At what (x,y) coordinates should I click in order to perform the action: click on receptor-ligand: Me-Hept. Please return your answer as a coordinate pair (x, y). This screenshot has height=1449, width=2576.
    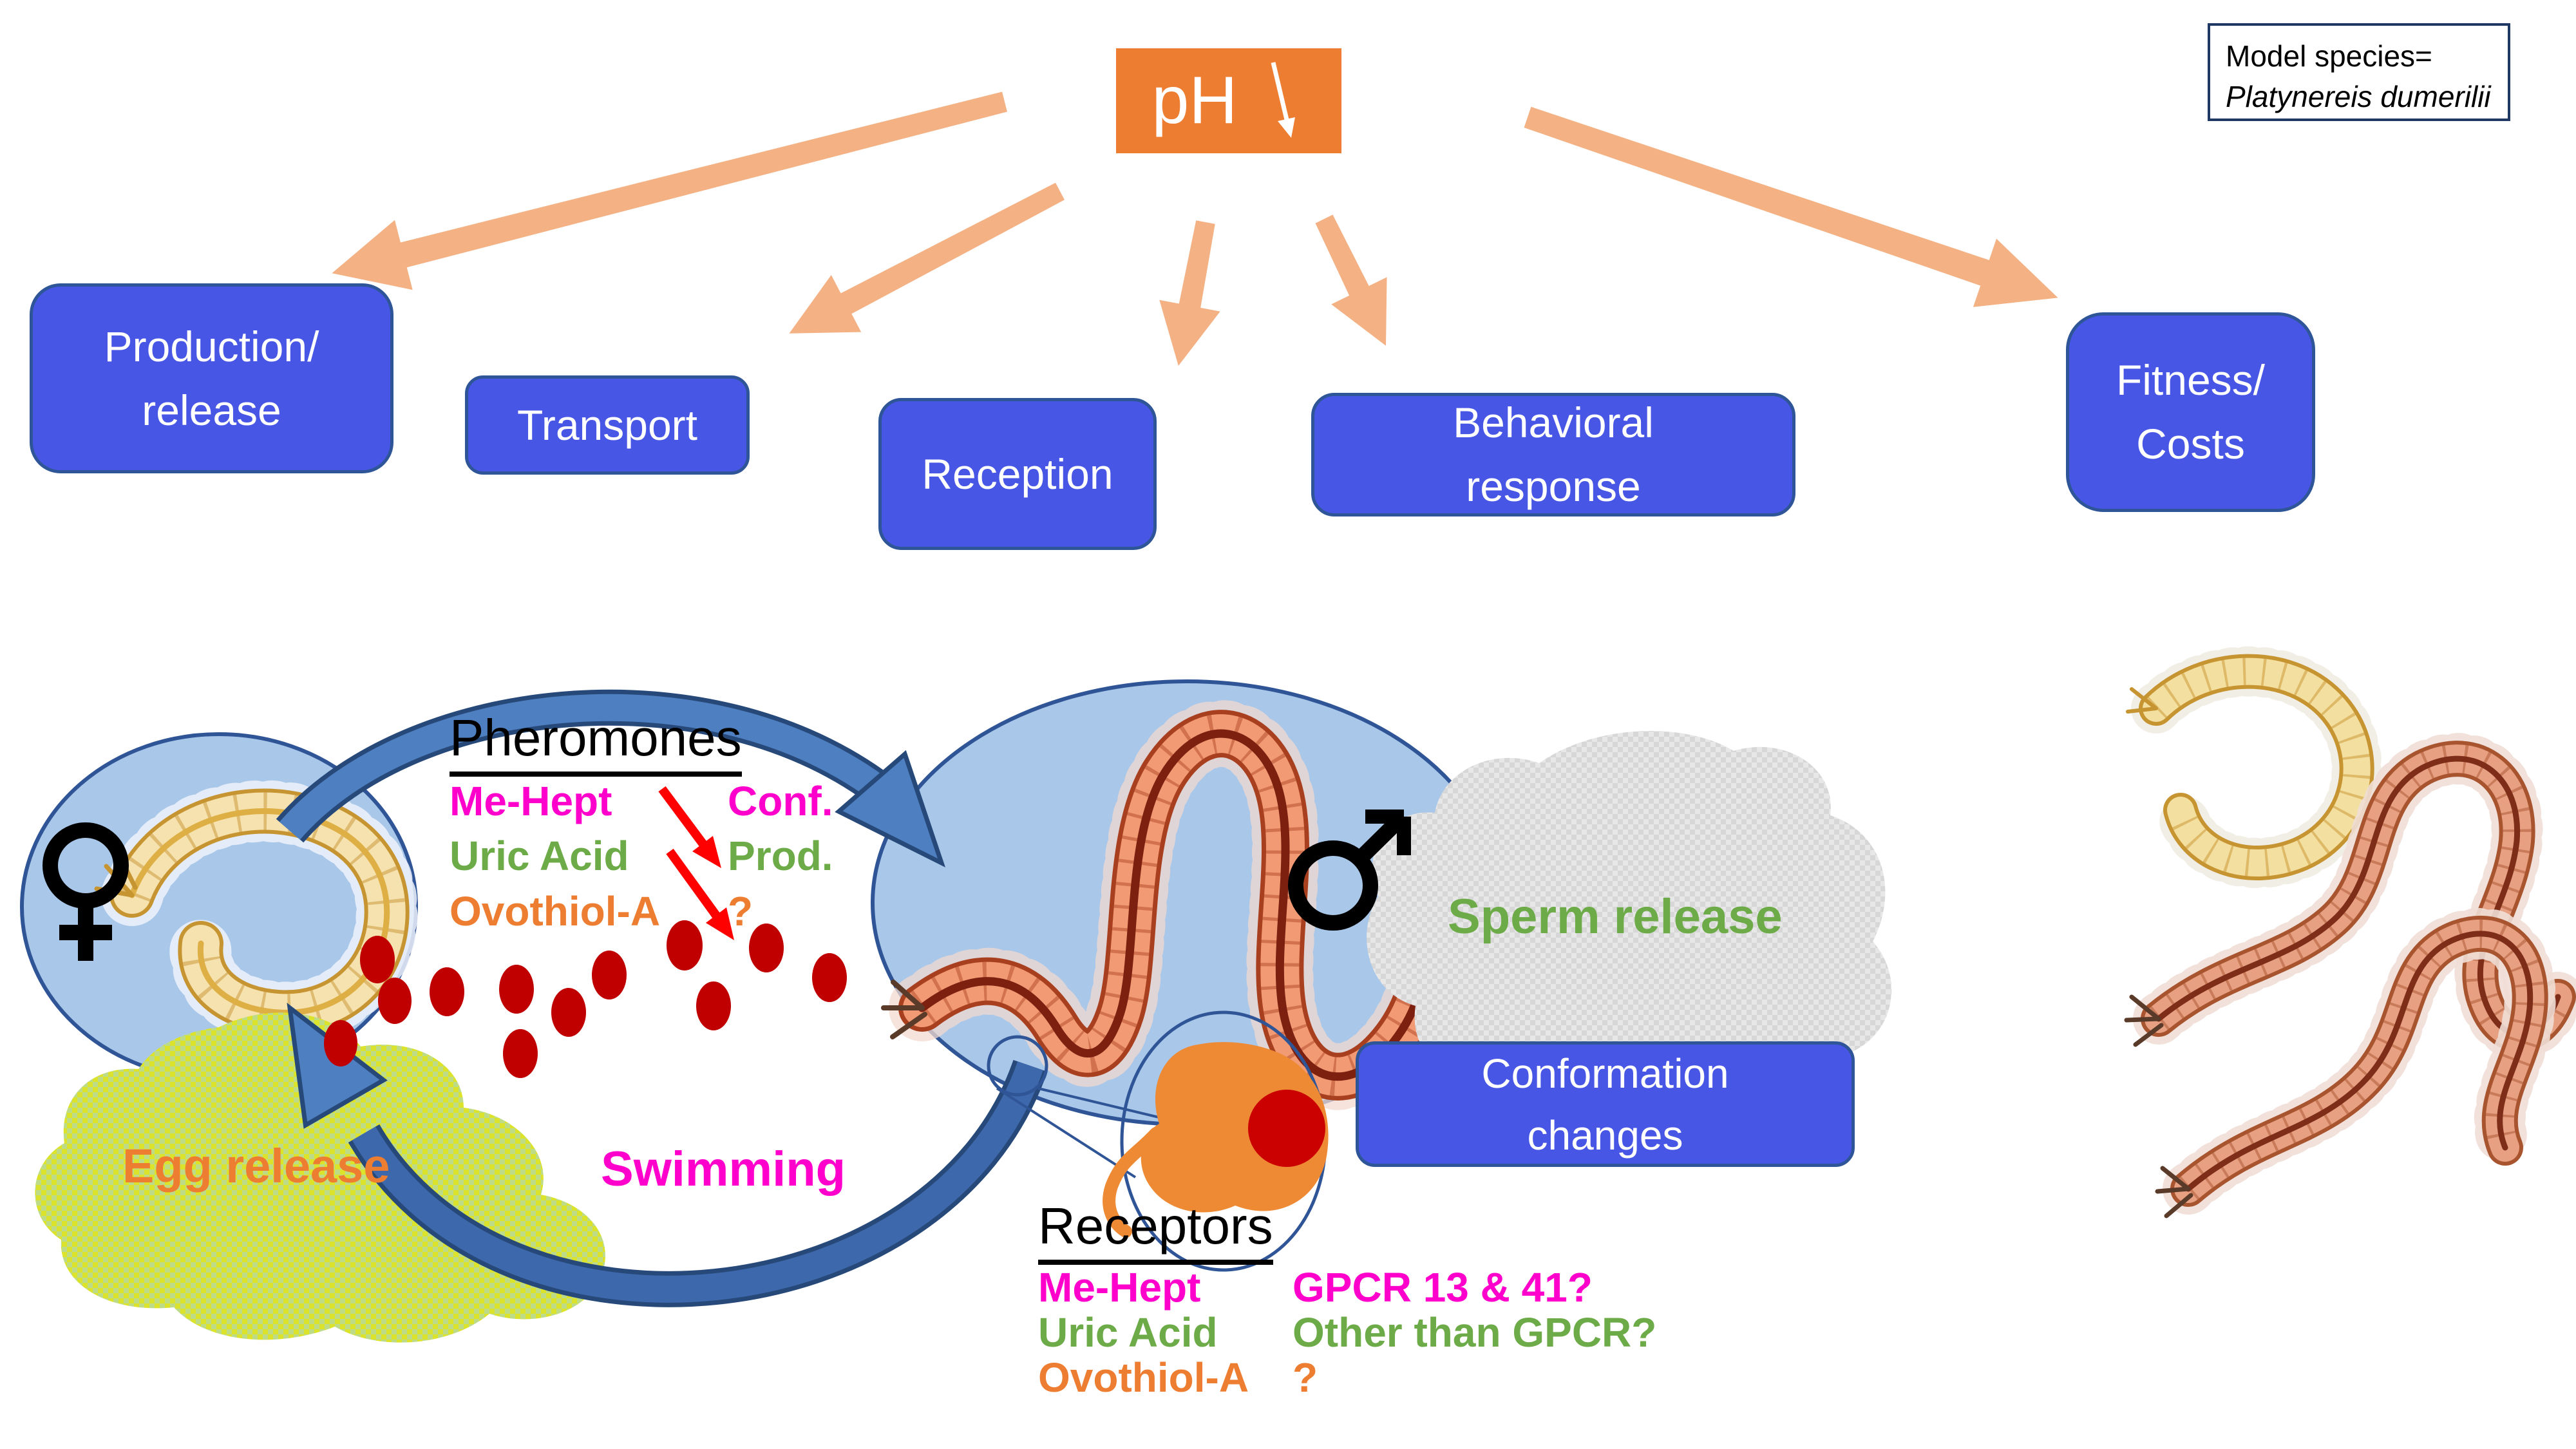
    Looking at the image, I should click on (1119, 1287).